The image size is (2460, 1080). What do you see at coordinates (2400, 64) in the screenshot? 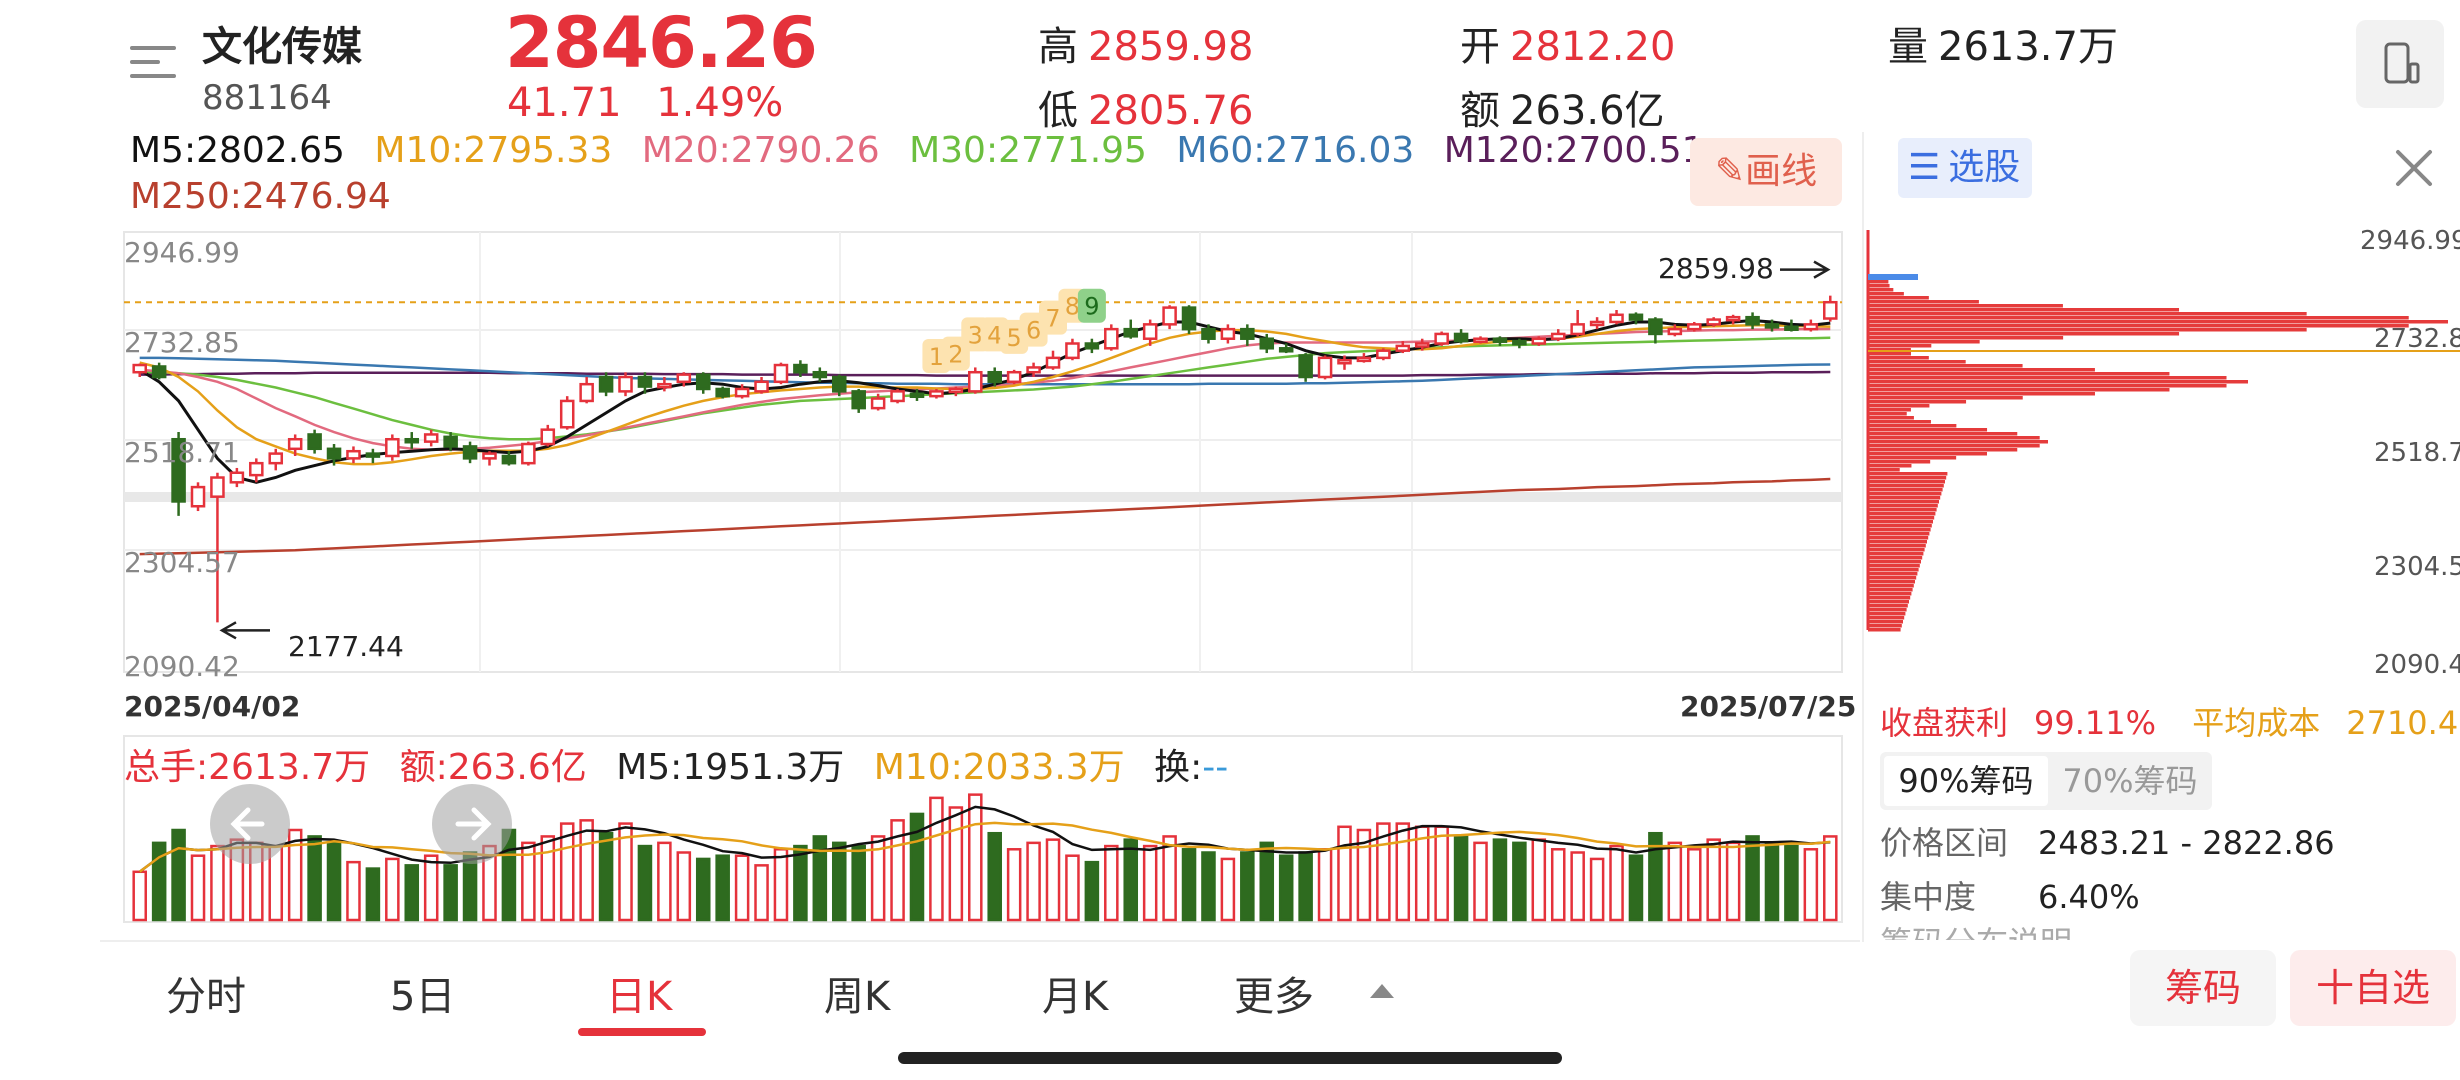
I see `landscape-toggle-button` at bounding box center [2400, 64].